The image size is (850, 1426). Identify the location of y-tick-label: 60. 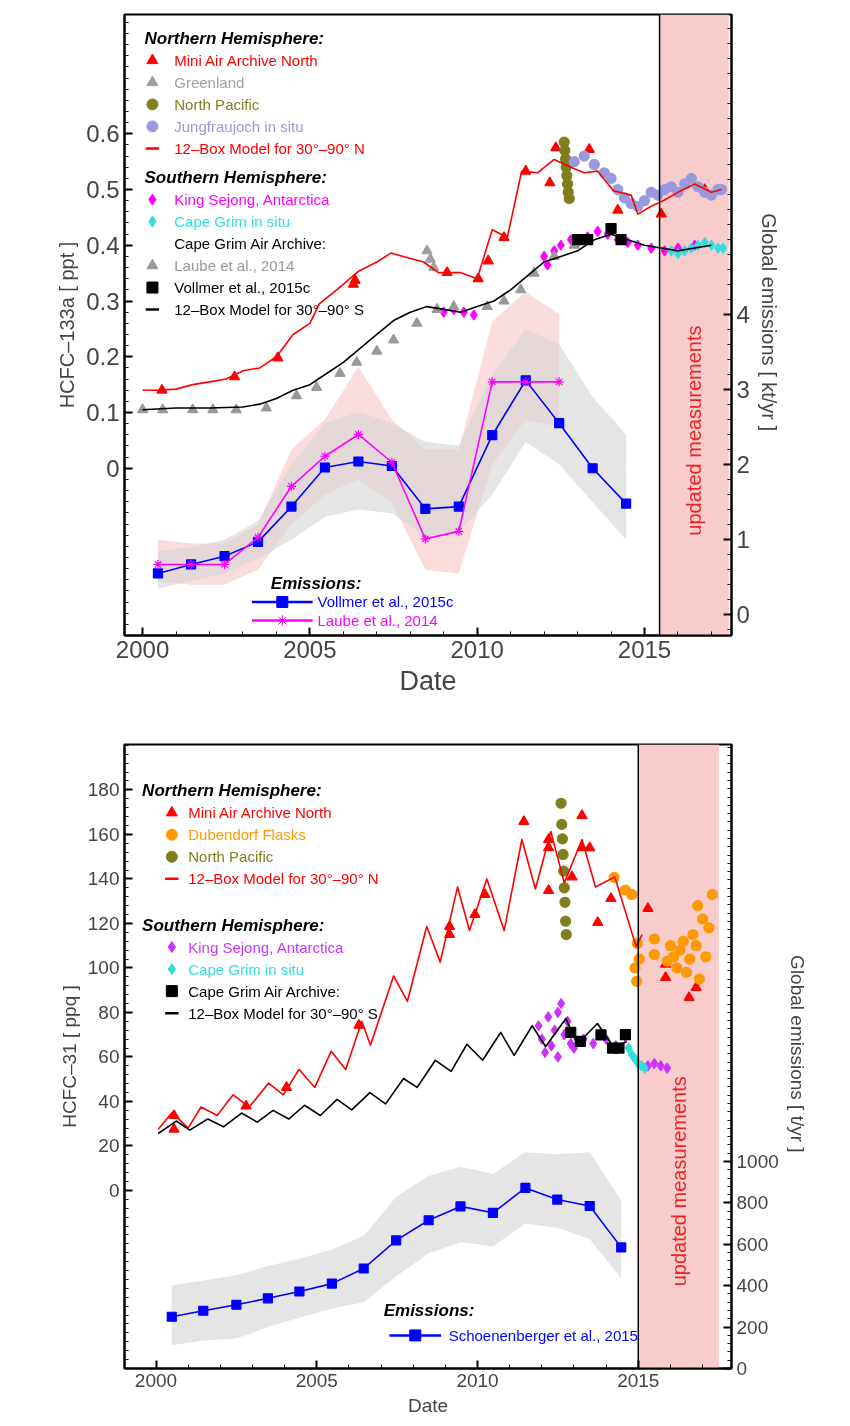
(109, 1057).